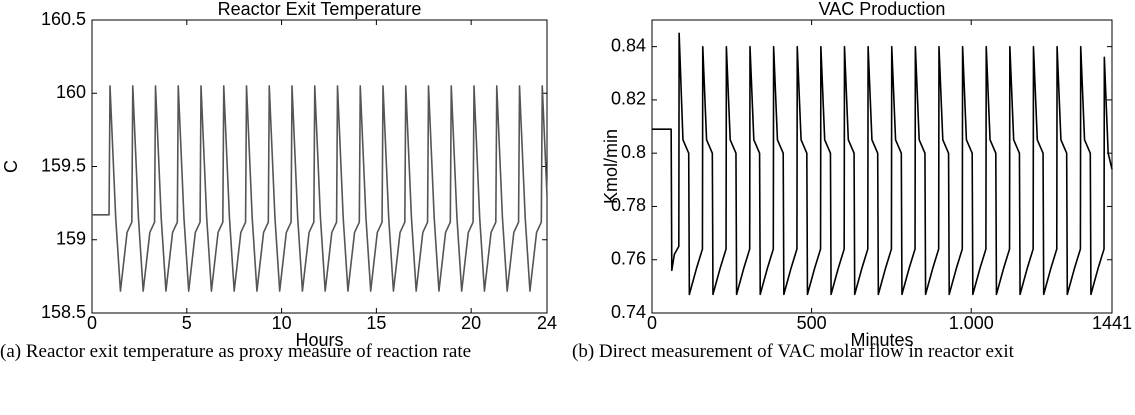  What do you see at coordinates (628, 258) in the screenshot?
I see `y-tick-label: 0.76` at bounding box center [628, 258].